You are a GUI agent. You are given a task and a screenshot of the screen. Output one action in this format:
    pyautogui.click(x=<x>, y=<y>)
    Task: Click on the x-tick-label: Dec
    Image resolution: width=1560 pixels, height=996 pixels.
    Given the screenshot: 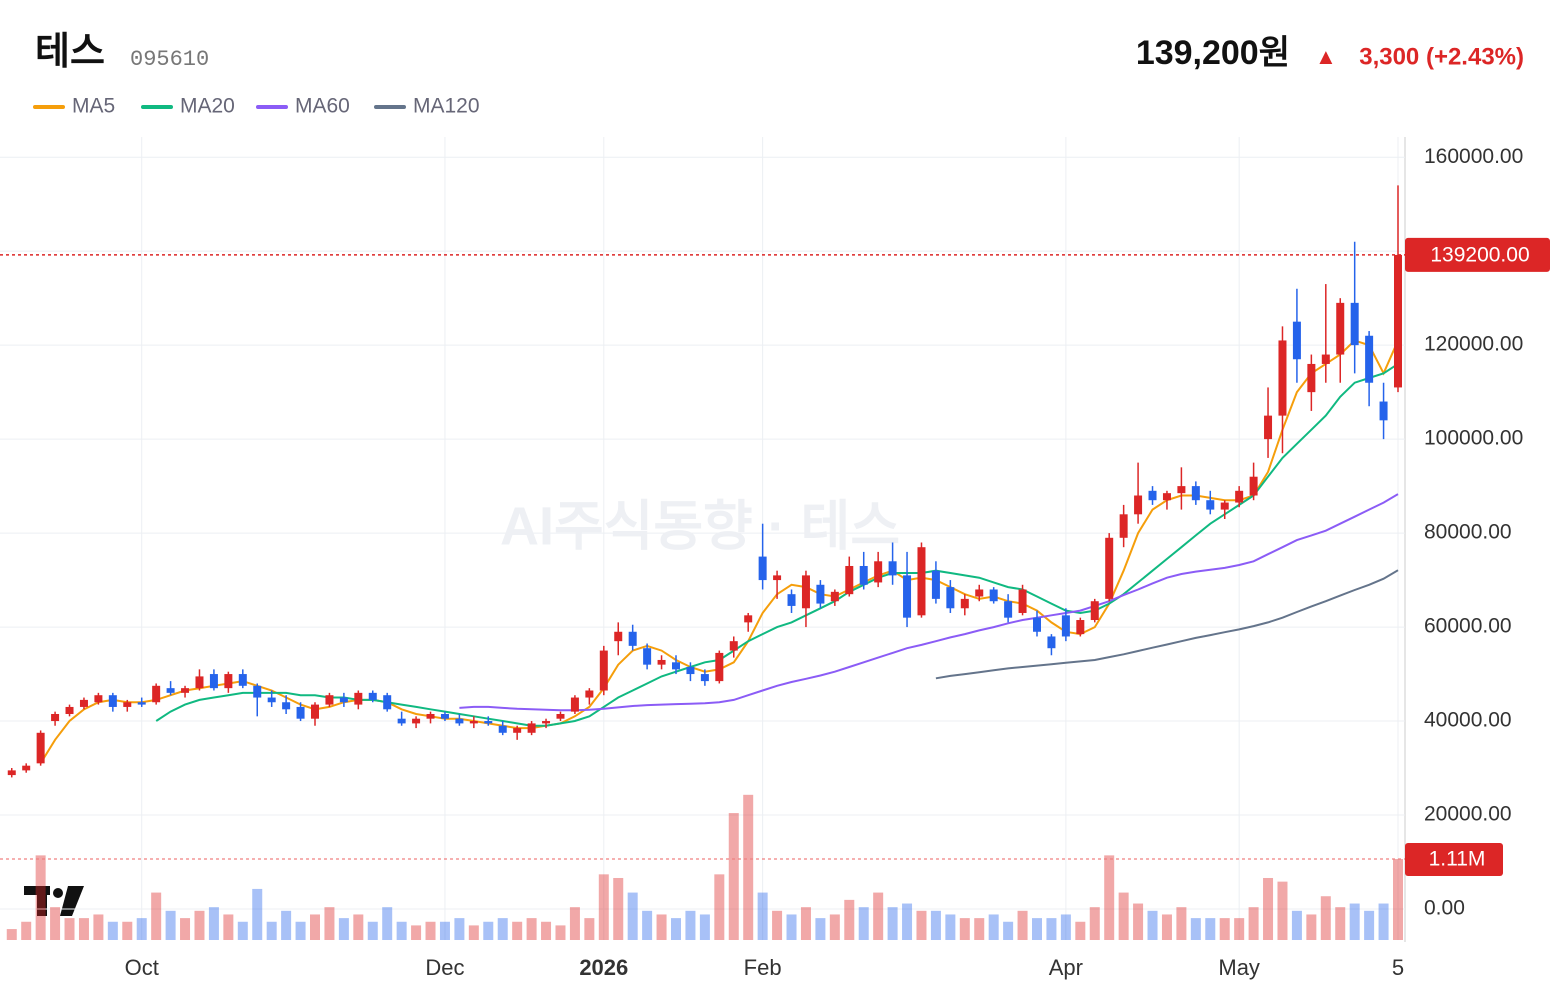 What is the action you would take?
    pyautogui.click(x=444, y=967)
    